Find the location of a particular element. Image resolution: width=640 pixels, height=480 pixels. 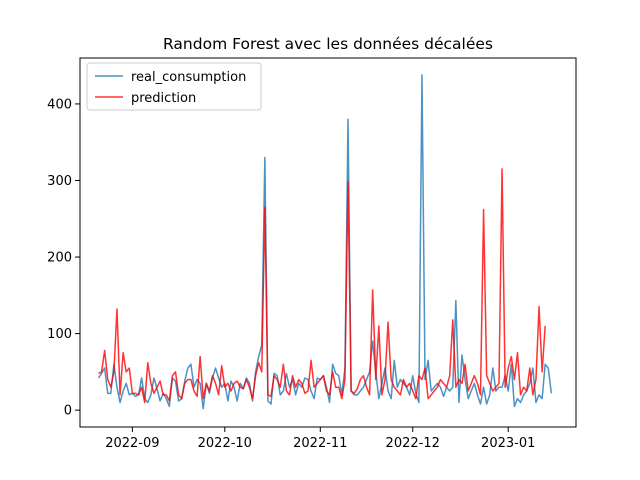

legend-label-real-consumption: real_consumption is located at coordinates (188, 77).